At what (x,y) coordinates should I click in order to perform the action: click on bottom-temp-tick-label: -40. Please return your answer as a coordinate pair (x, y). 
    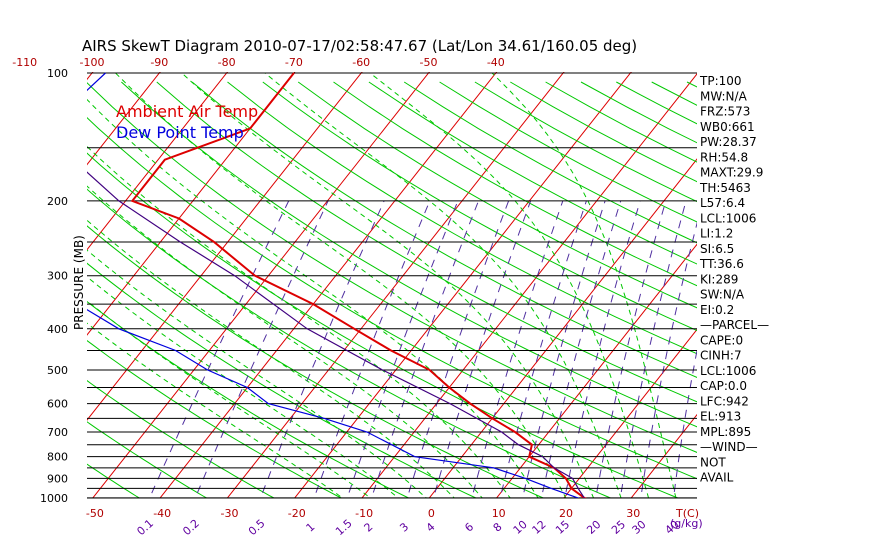
    Looking at the image, I should click on (162, 513).